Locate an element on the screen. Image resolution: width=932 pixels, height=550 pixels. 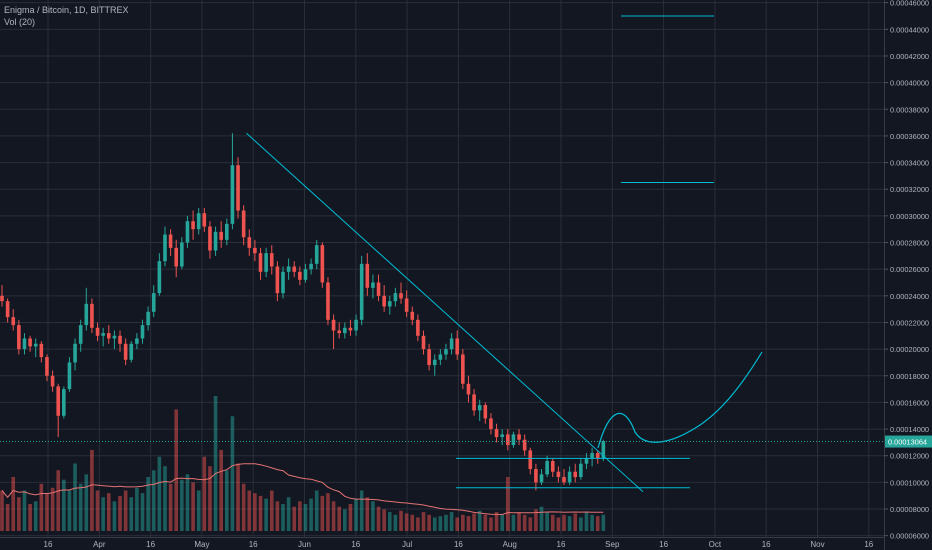
price-tick-label: 0.00010000 is located at coordinates (909, 482).